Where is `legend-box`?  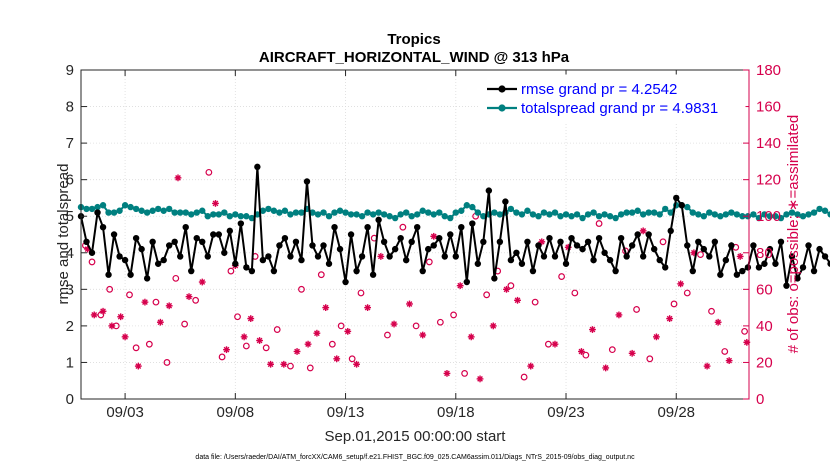 legend-box is located at coordinates (612, 98).